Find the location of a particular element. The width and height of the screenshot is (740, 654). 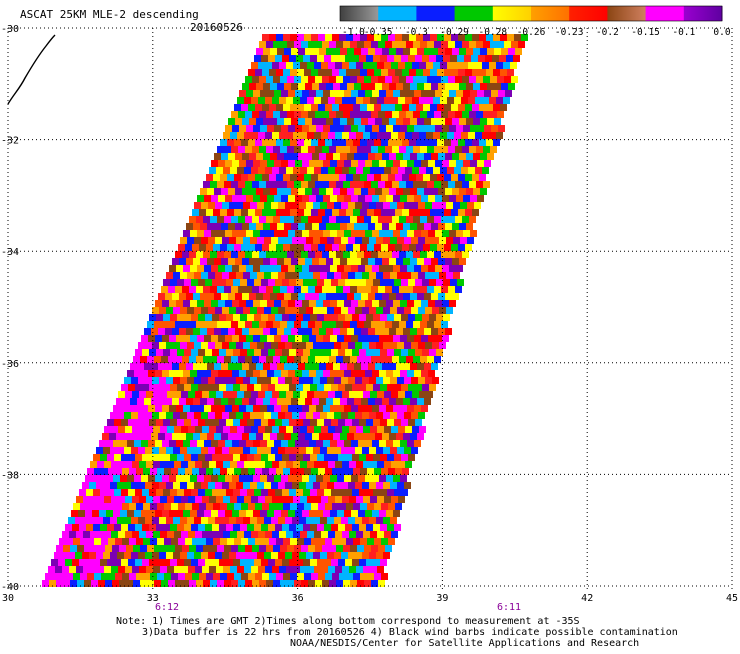

y-tick-label: -30 is located at coordinates (10, 29).